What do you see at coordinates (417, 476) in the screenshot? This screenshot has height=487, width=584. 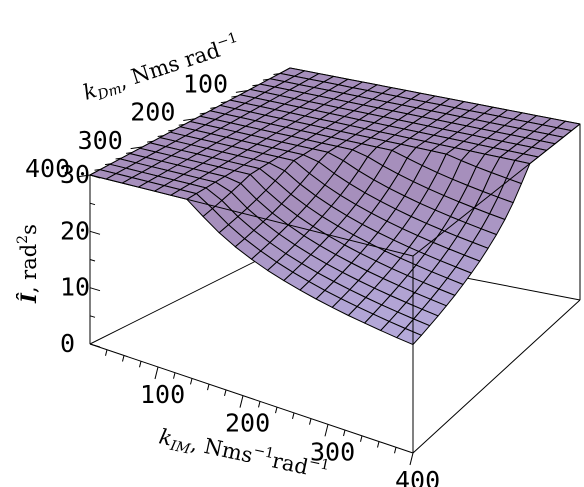 I see `x-tick-label: 400` at bounding box center [417, 476].